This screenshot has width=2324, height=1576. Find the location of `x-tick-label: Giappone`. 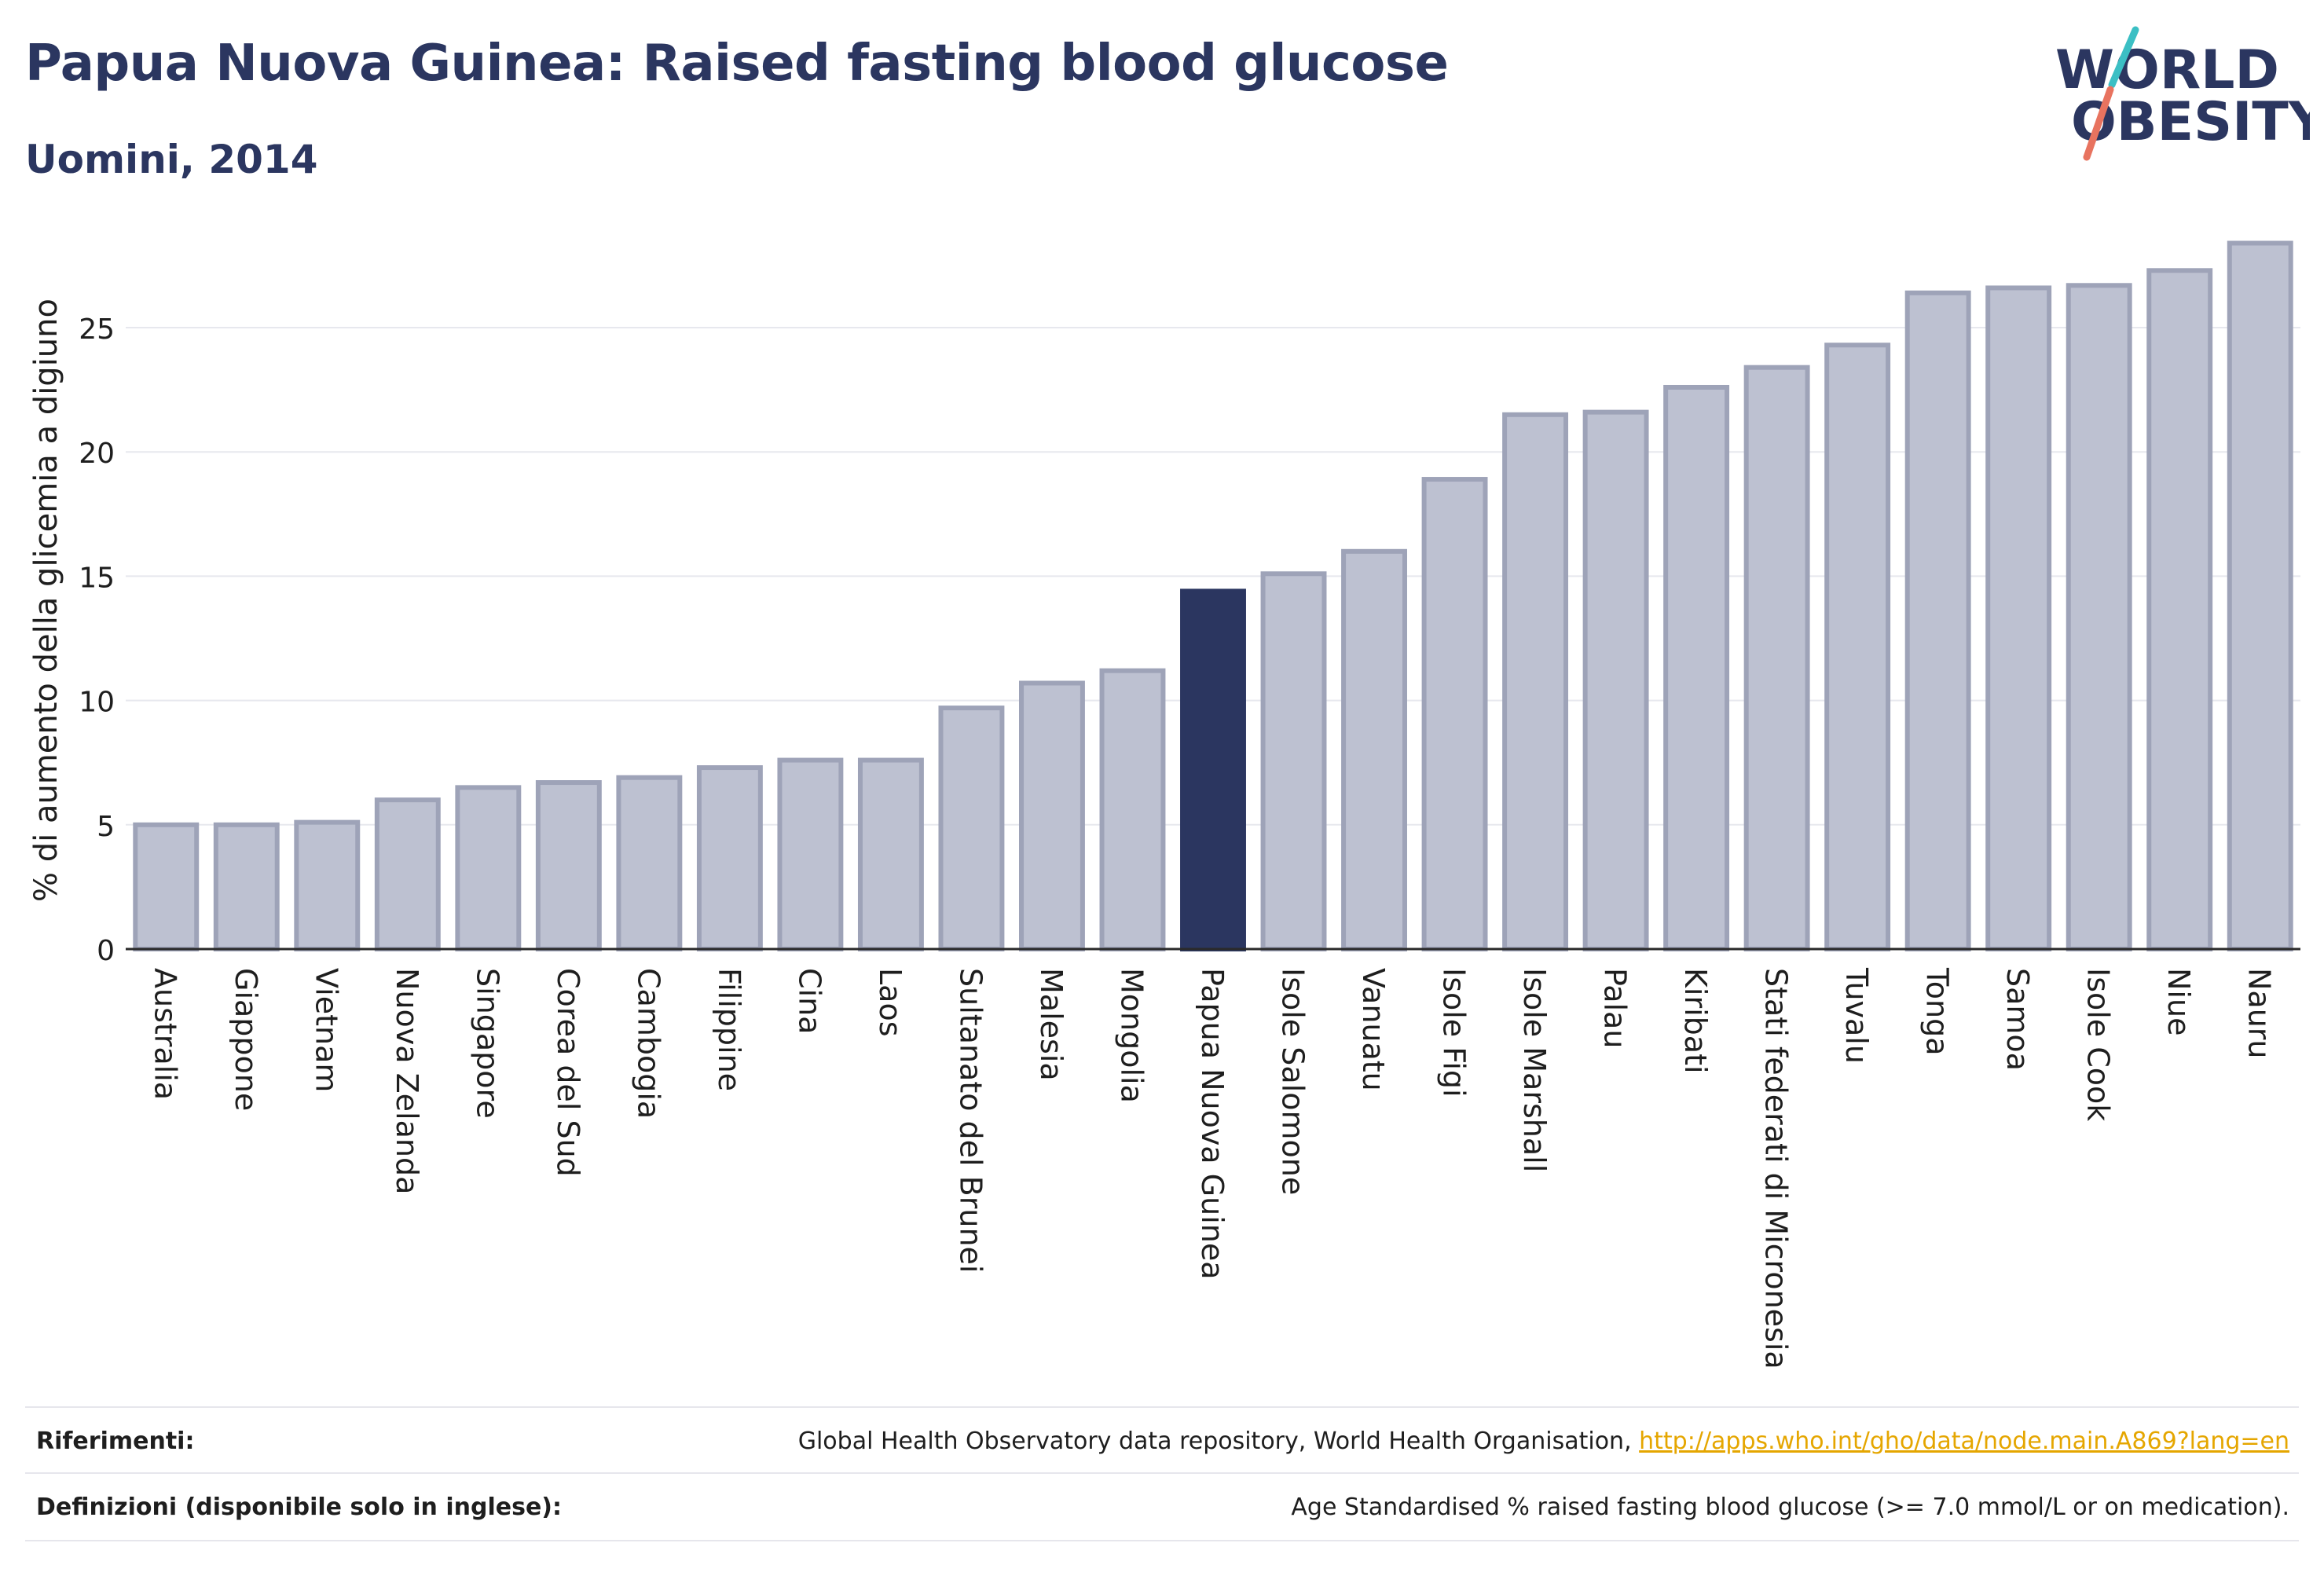

x-tick-label: Giappone is located at coordinates (246, 1039).